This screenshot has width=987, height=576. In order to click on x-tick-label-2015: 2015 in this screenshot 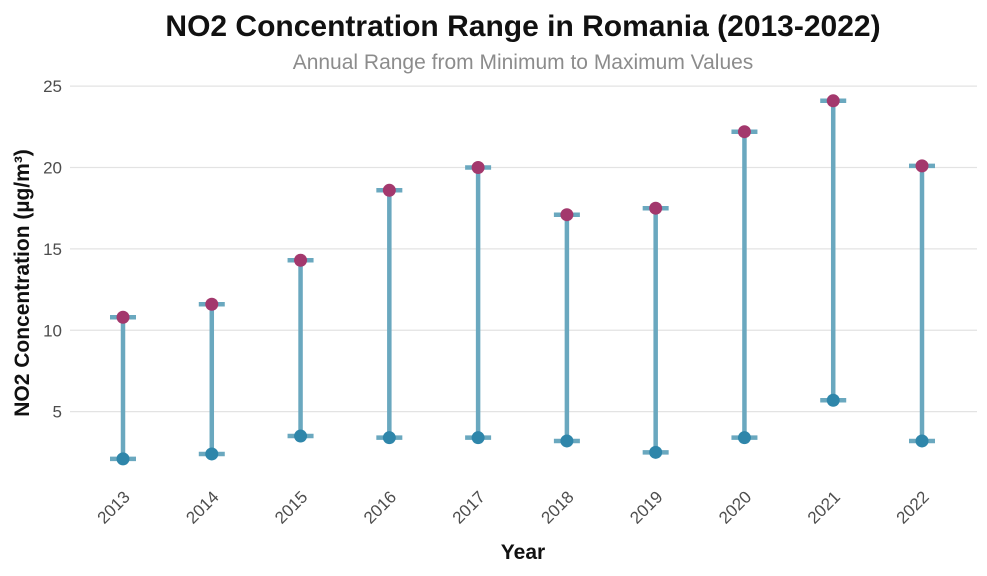, I will do `click(291, 507)`.